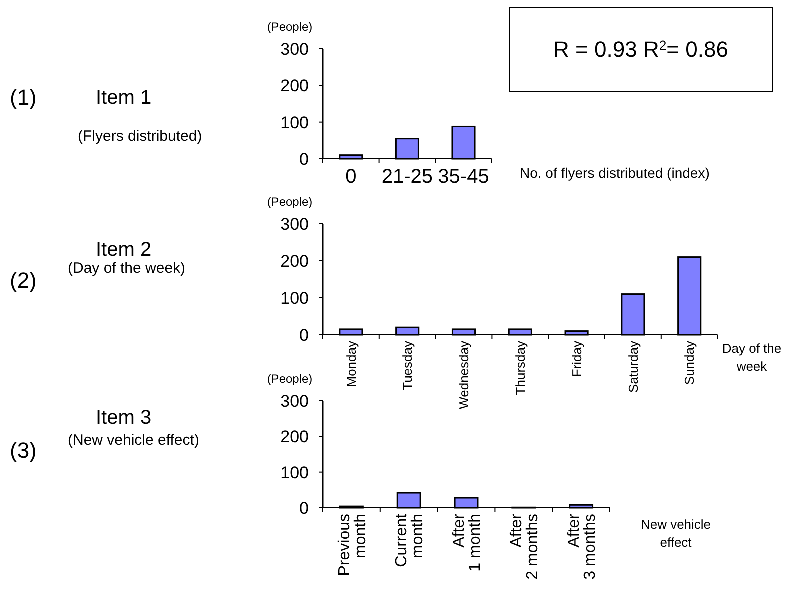  I want to click on text: Item 1, so click(124, 98).